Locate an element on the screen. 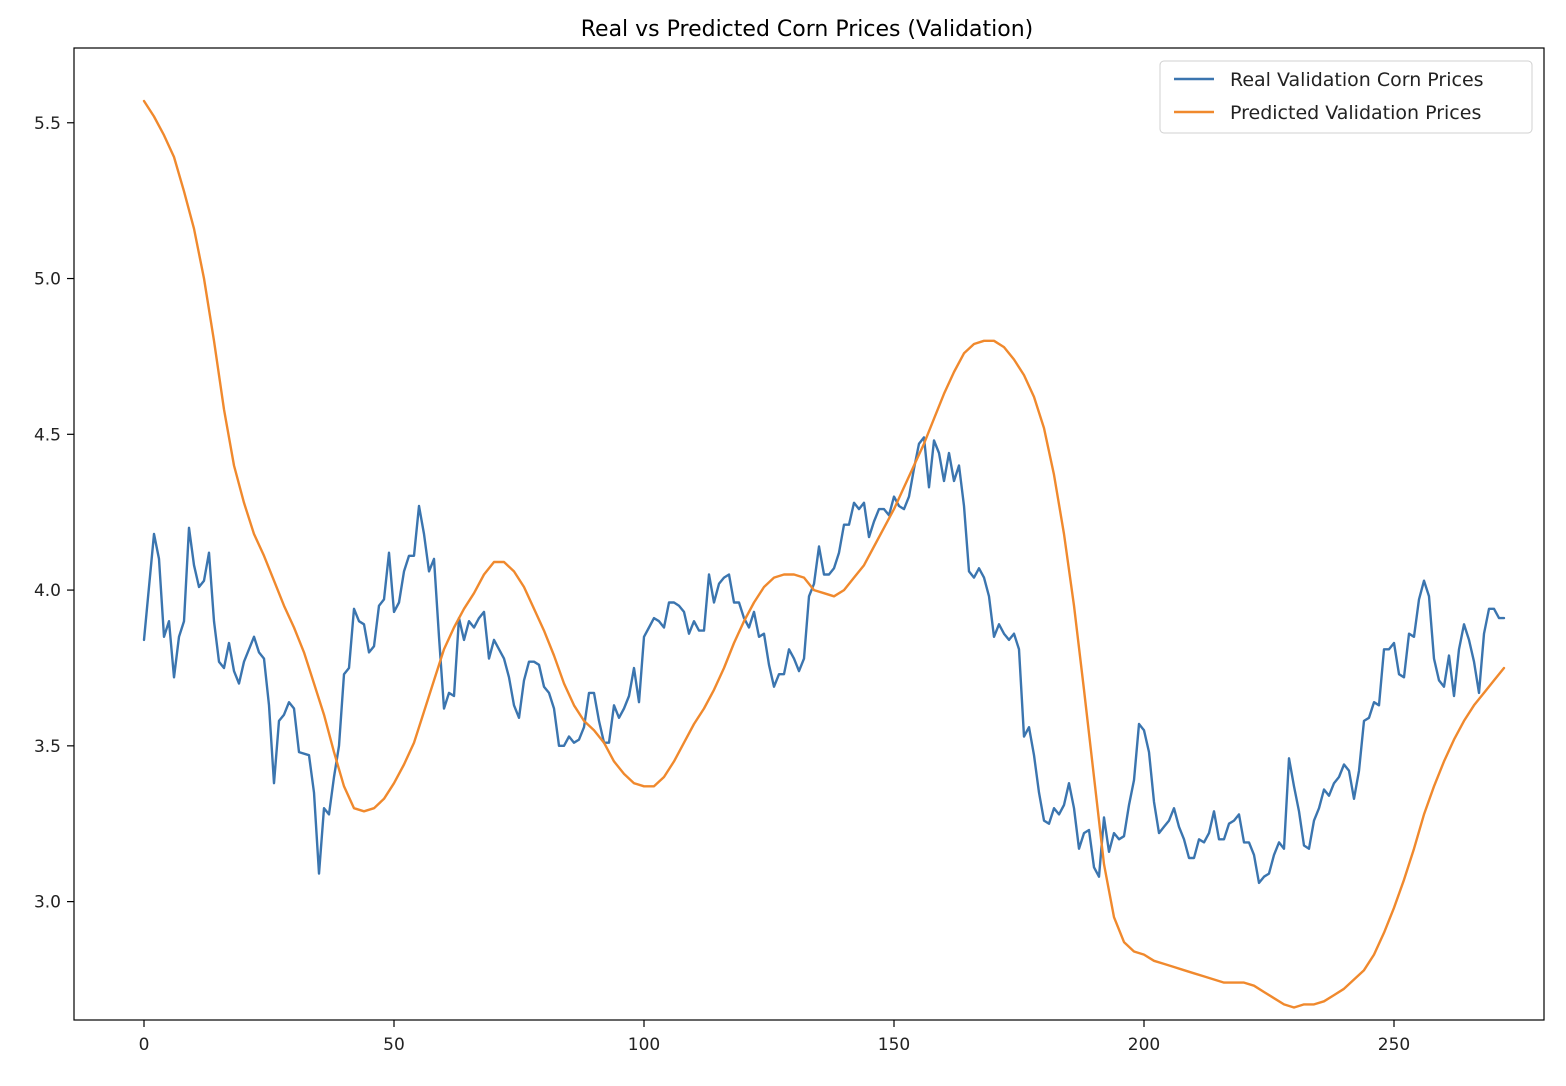 The height and width of the screenshot is (1086, 1566). y-axis: 3.0 3.5 4.0 4.5 5.0 5.5 is located at coordinates (54, 513).